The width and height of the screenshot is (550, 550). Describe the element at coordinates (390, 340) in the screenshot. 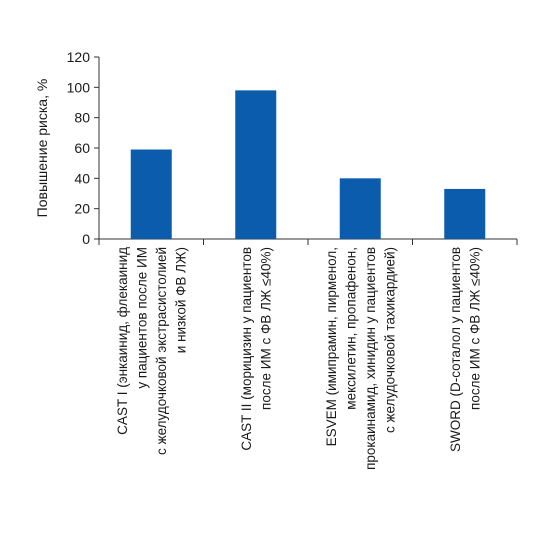

I see `x-category-label-line: с желудочковой тахикардией)` at that location.